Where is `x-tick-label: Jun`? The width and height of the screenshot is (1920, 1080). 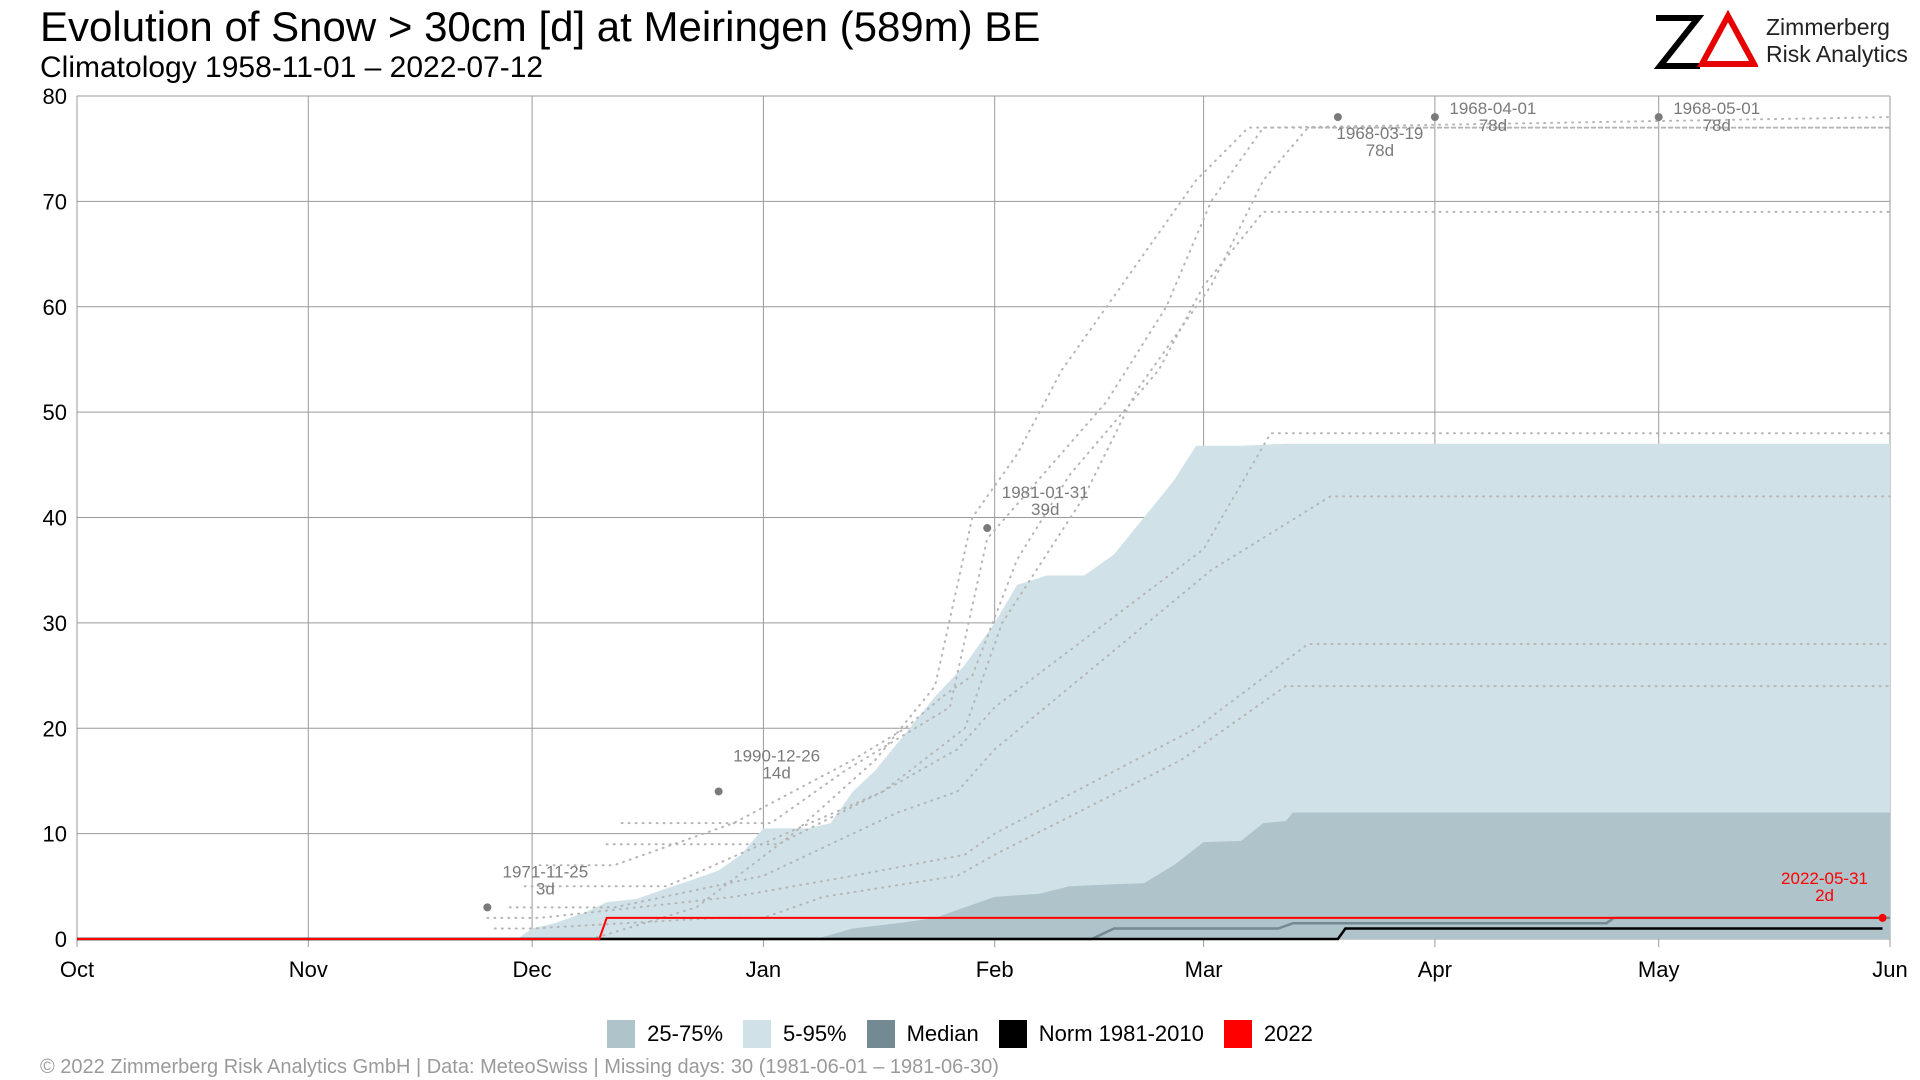
x-tick-label: Jun is located at coordinates (1889, 969).